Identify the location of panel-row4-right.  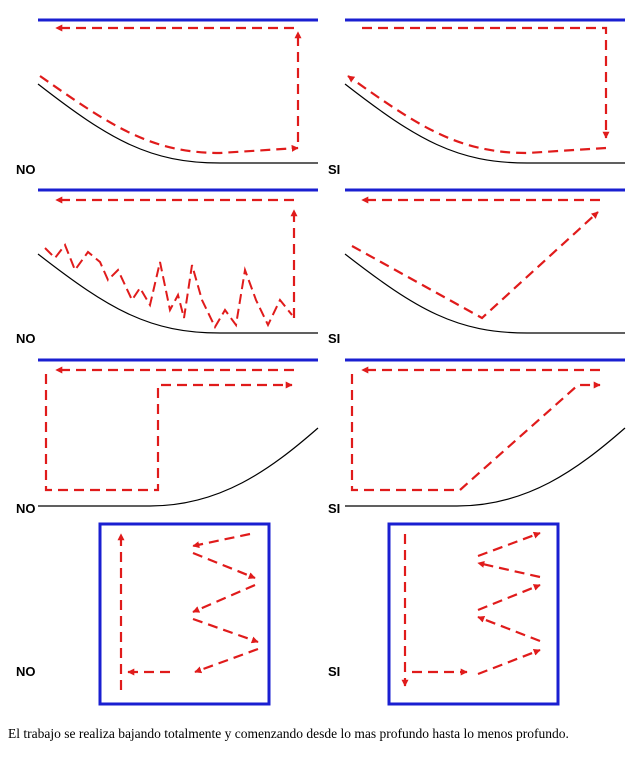
(473, 614).